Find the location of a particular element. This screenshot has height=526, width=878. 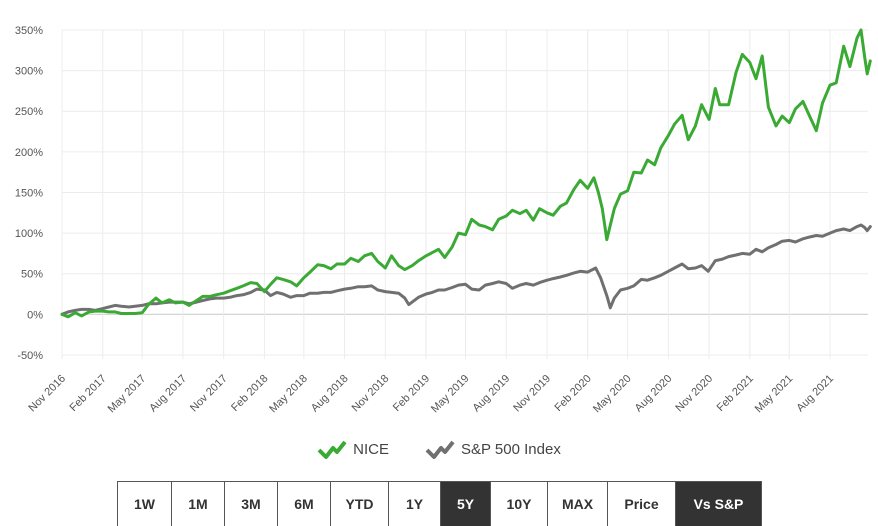

y-tick-label: 200% is located at coordinates (29, 153).